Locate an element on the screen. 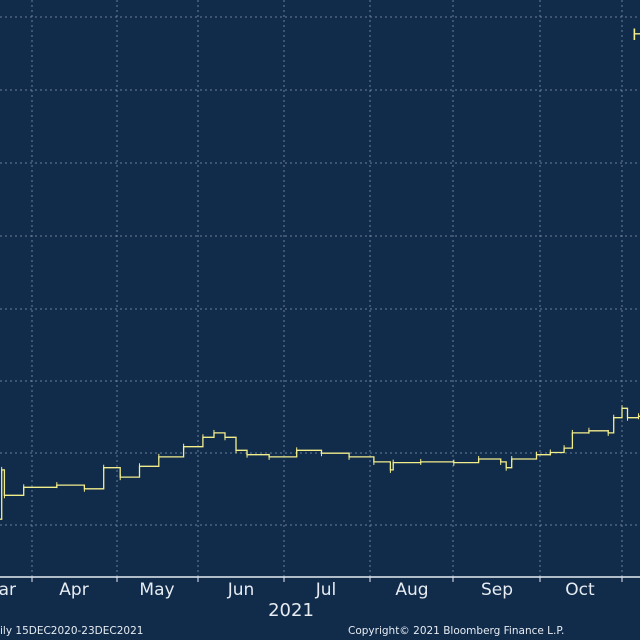  x-tick-label: Sep is located at coordinates (497, 590).